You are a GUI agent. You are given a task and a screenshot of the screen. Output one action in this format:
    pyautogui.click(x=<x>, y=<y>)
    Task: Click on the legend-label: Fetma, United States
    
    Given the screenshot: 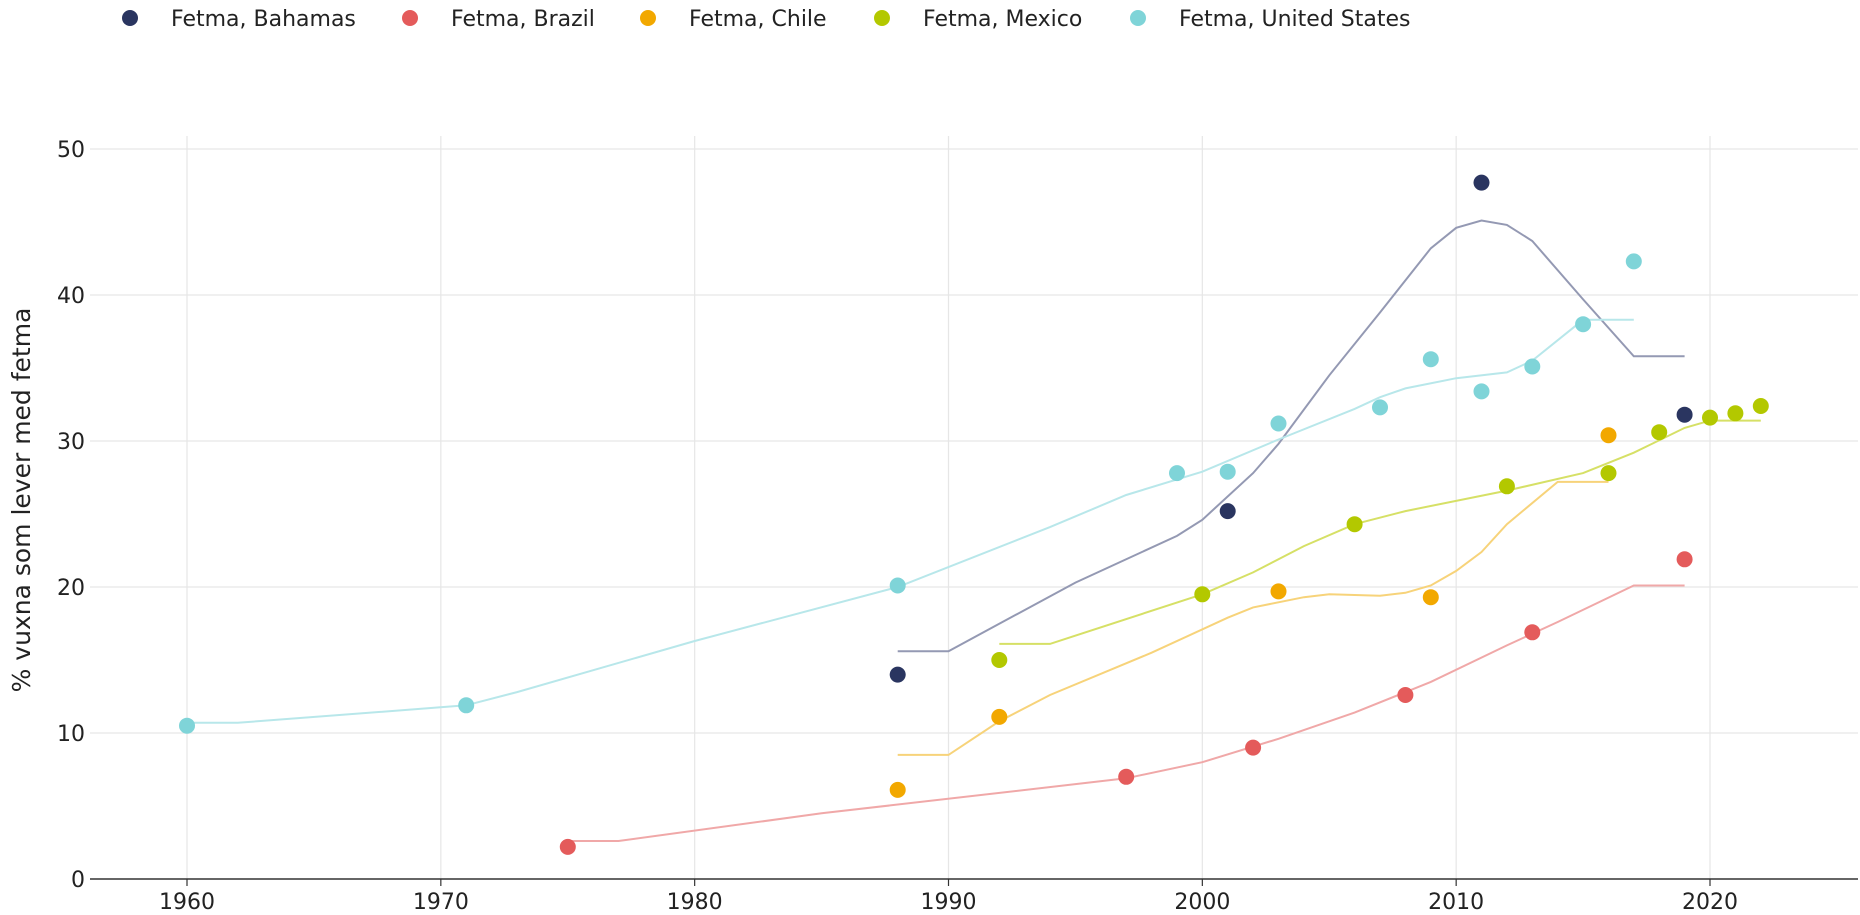 What is the action you would take?
    pyautogui.click(x=1294, y=19)
    